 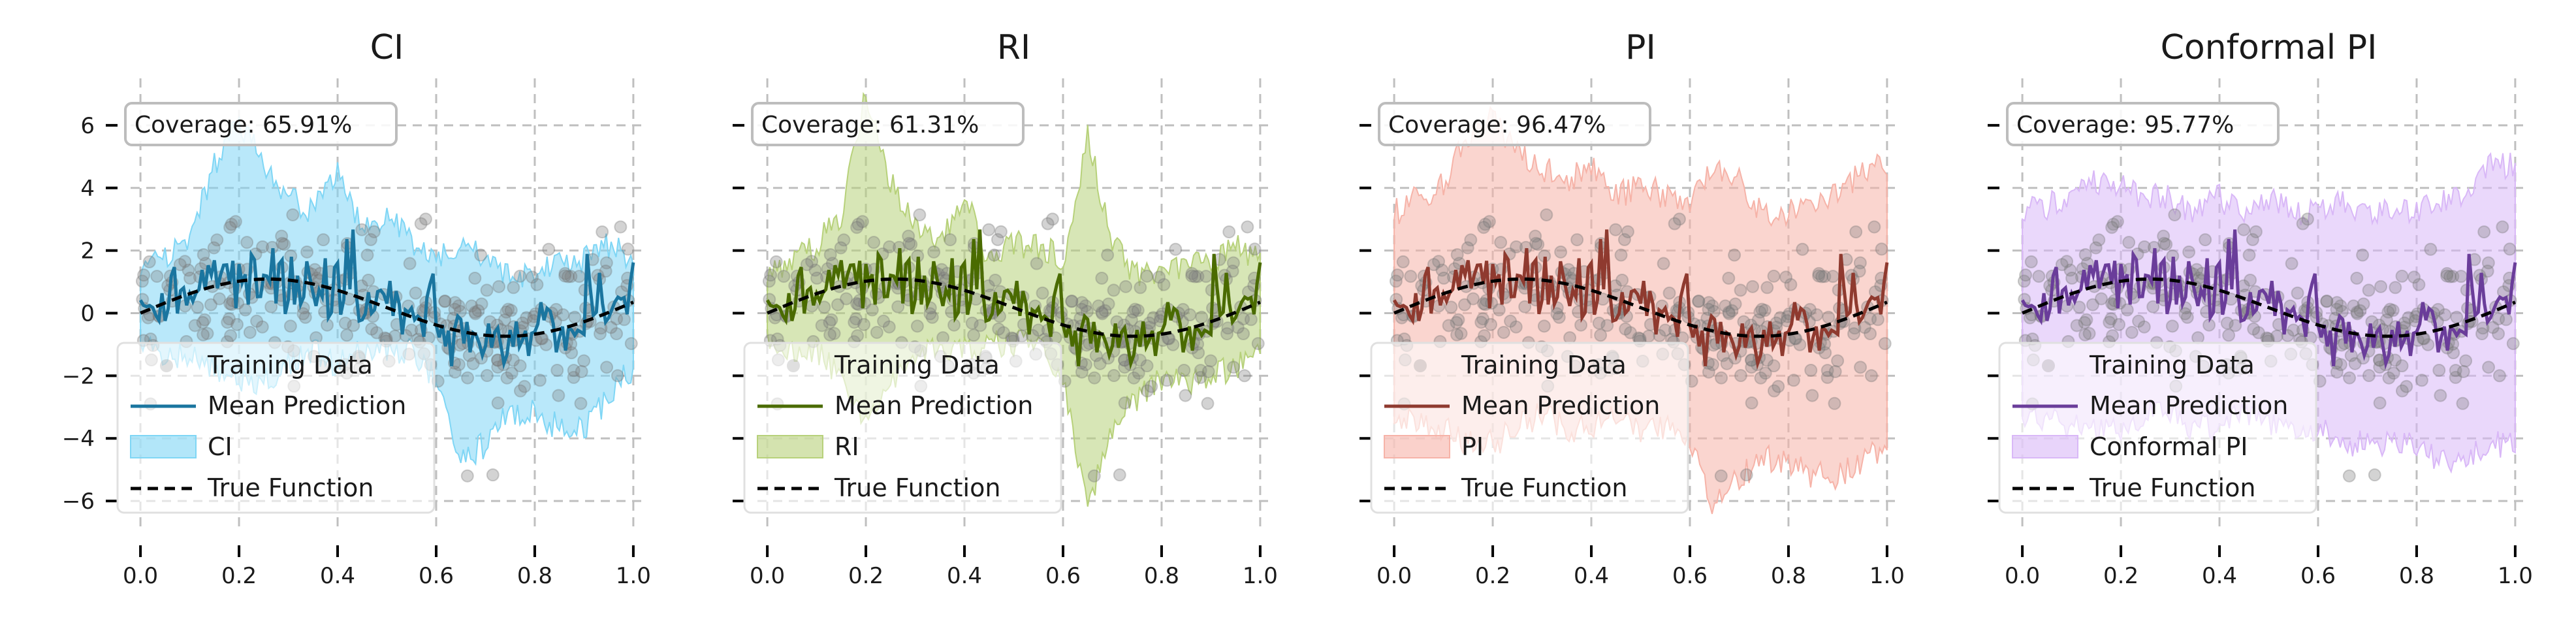 What do you see at coordinates (1887, 576) in the screenshot?
I see `x-tick-label: 1.0` at bounding box center [1887, 576].